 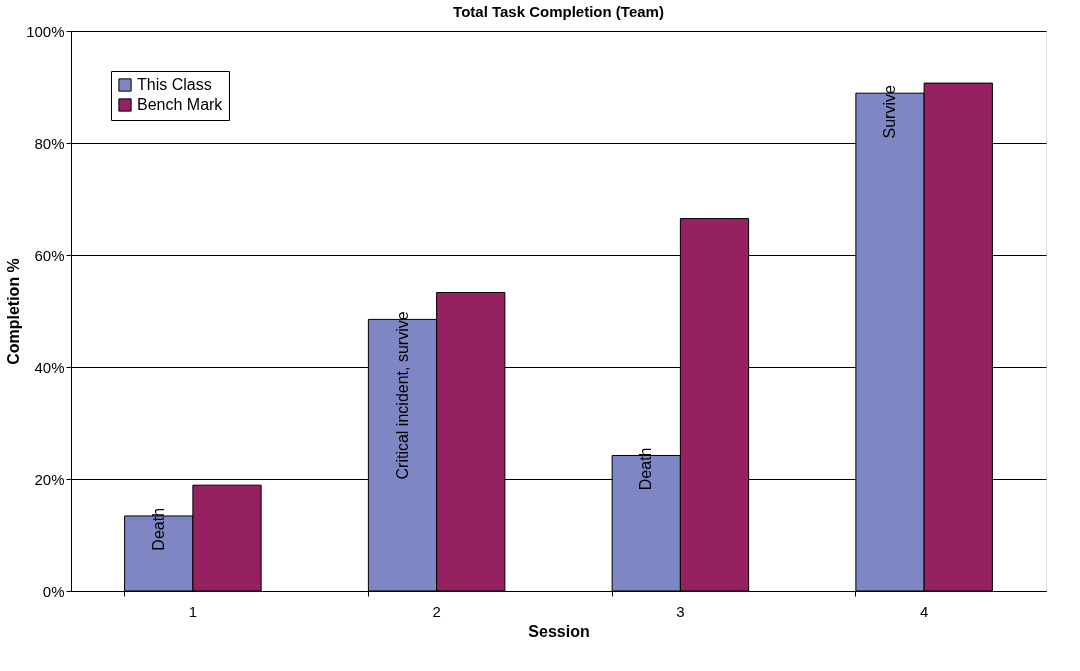 What do you see at coordinates (49, 255) in the screenshot?
I see `y-tick-label: 60%` at bounding box center [49, 255].